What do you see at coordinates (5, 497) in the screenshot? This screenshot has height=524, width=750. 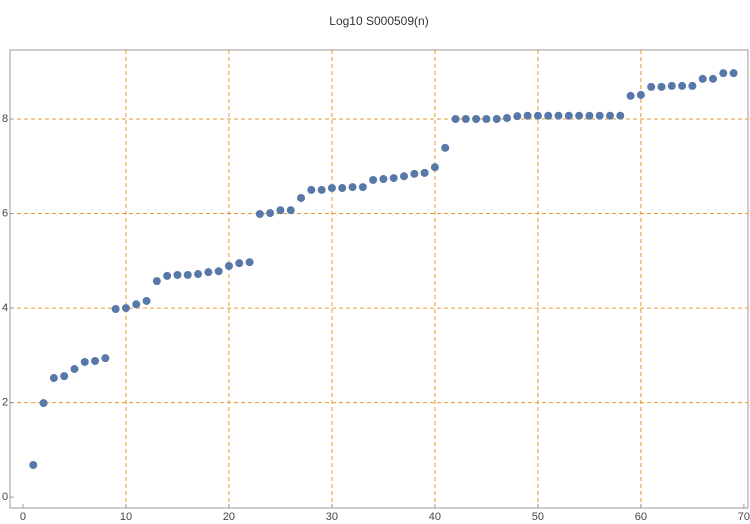 I see `y-tick-label: 0` at bounding box center [5, 497].